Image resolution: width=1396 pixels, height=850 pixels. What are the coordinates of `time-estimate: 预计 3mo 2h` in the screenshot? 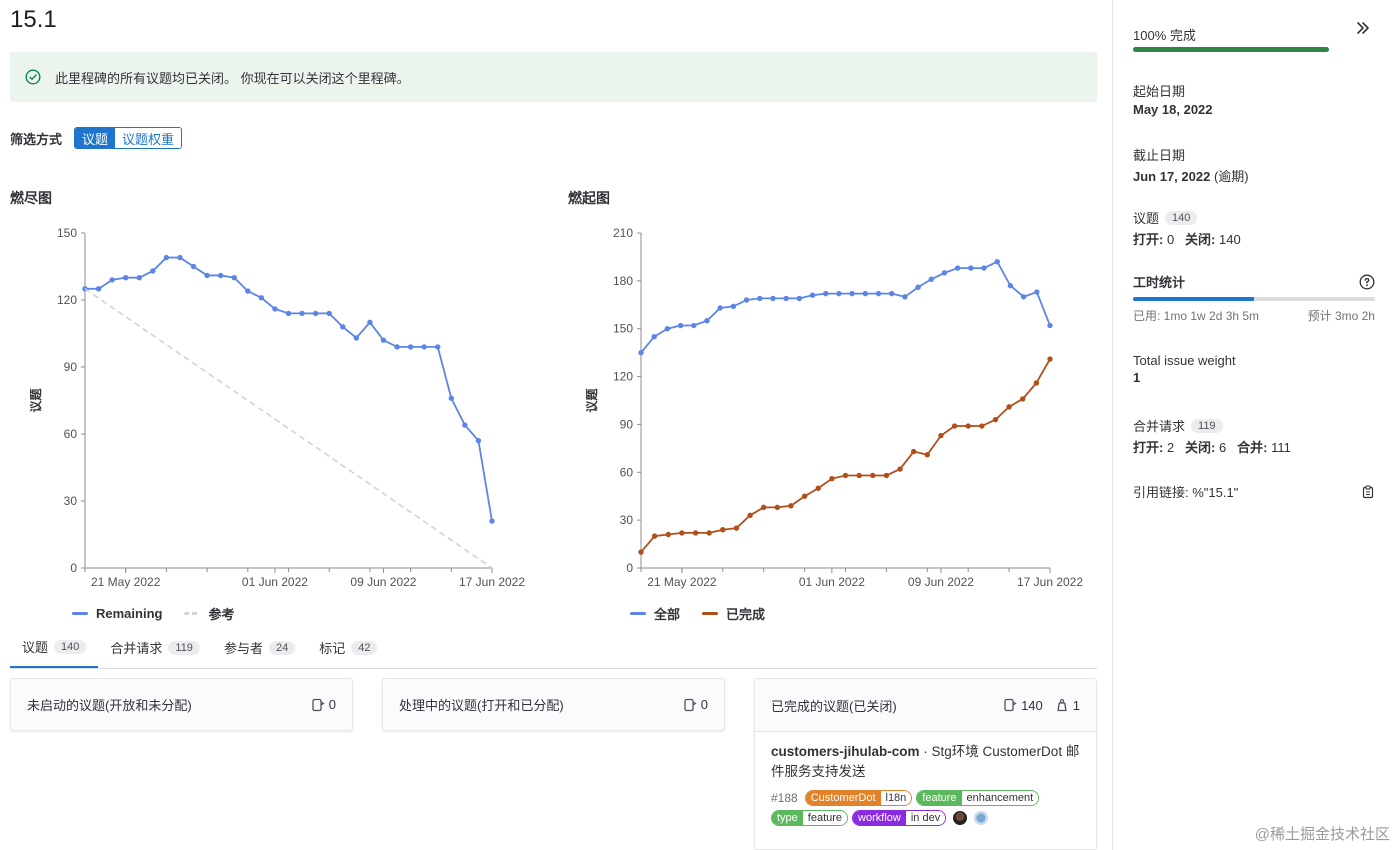 It's located at (1341, 316).